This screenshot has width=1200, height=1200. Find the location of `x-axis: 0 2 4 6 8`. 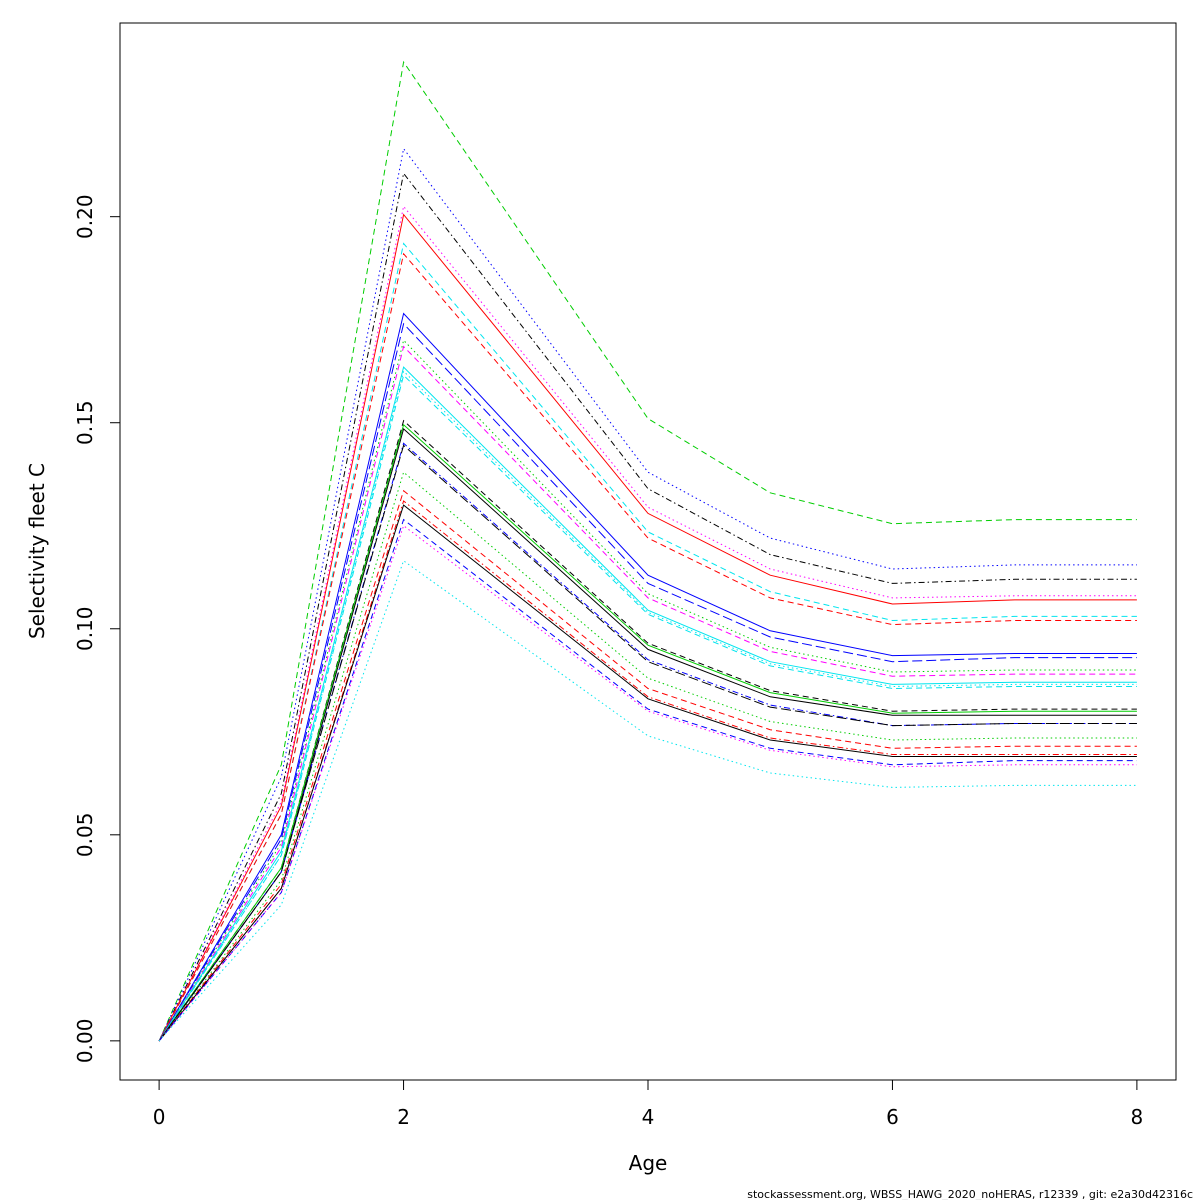

x-axis: 0 2 4 6 8 is located at coordinates (648, 1104).